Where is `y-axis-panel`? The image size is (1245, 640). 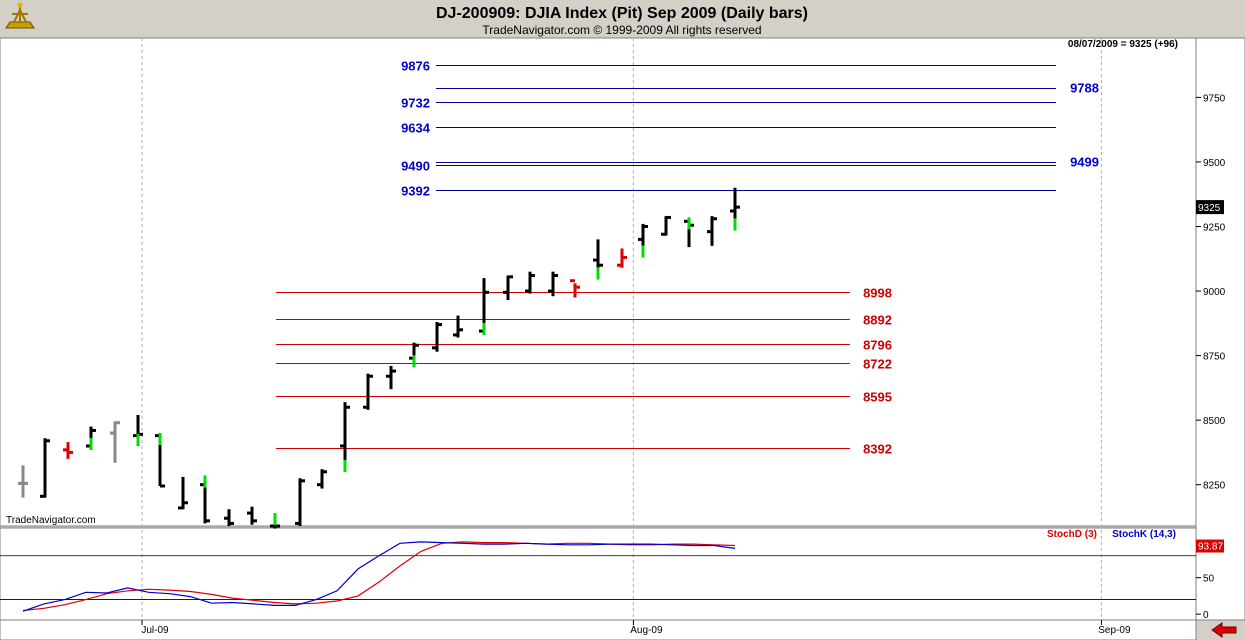
y-axis-panel is located at coordinates (1220, 329).